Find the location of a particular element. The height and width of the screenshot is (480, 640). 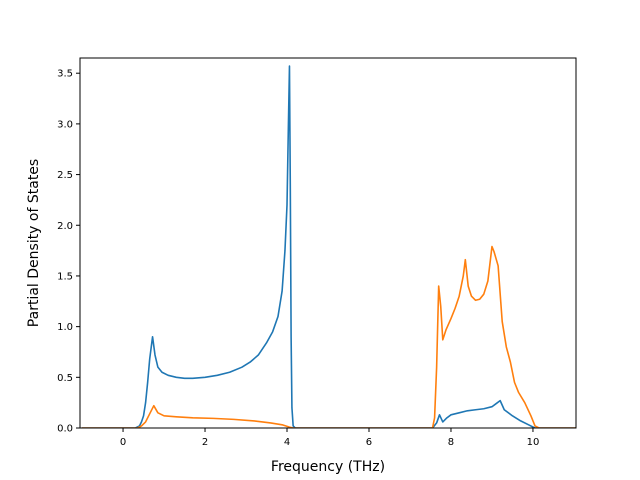

y-tick-label: 0.0 is located at coordinates (65, 429).